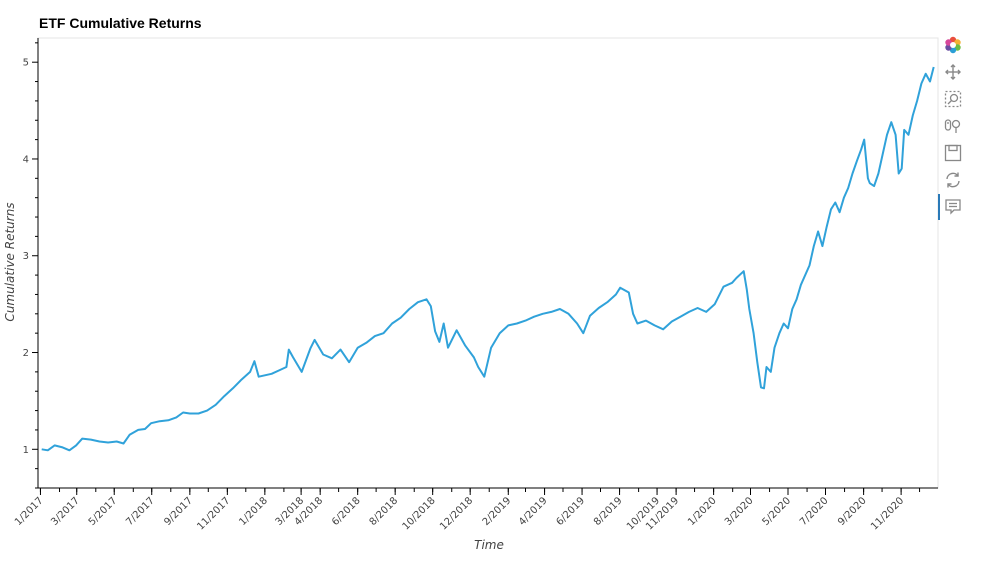 Image resolution: width=992 pixels, height=569 pixels. What do you see at coordinates (26, 159) in the screenshot?
I see `y-tick-label: 4` at bounding box center [26, 159].